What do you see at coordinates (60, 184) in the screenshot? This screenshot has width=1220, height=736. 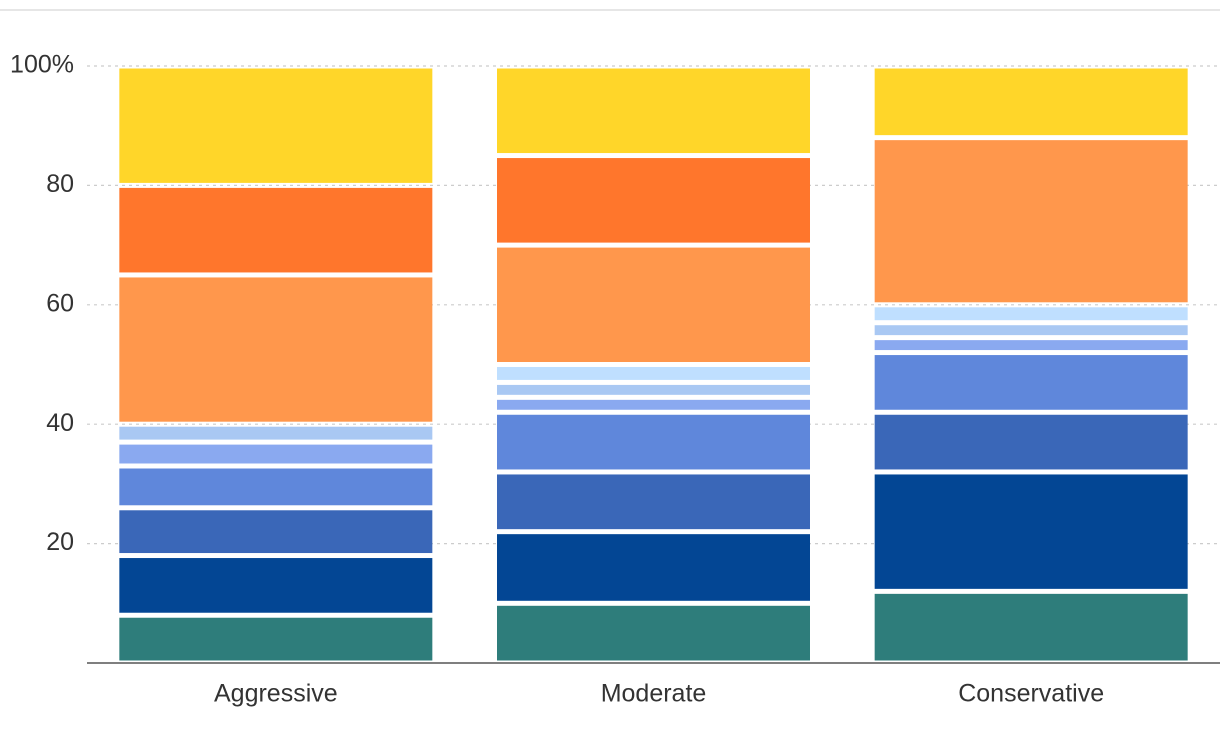 I see `y-tick-label: 80` at bounding box center [60, 184].